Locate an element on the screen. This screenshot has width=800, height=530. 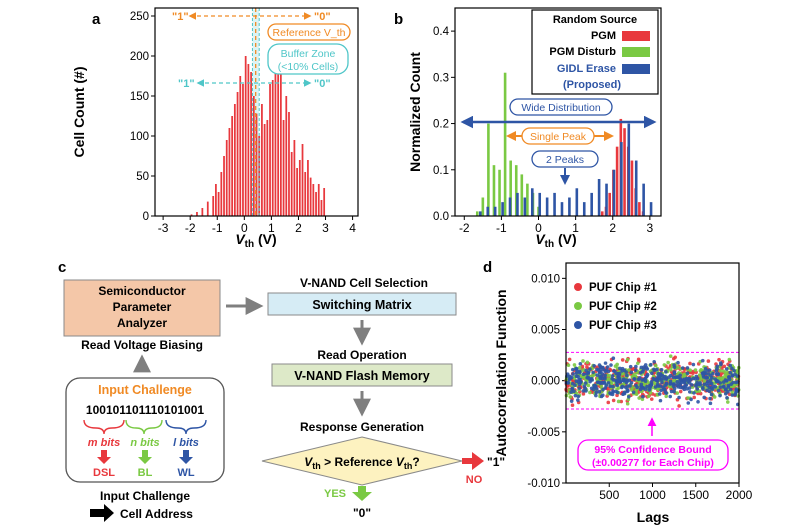
wl-label: WL is located at coordinates (185, 473).